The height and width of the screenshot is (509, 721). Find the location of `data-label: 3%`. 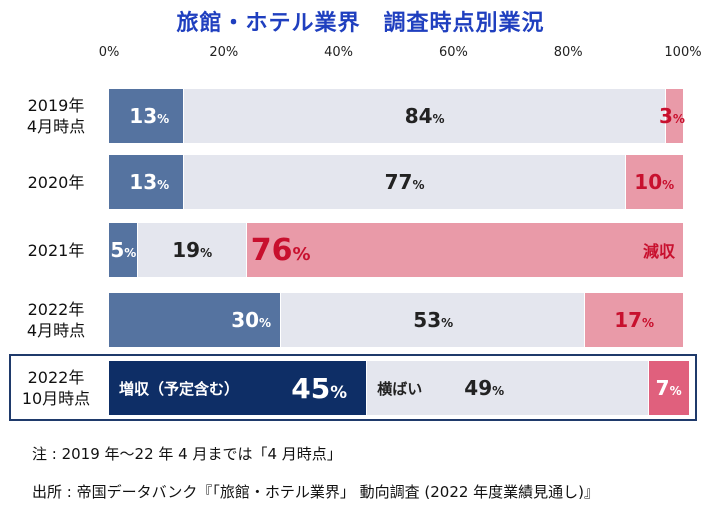

data-label: 3% is located at coordinates (672, 116).